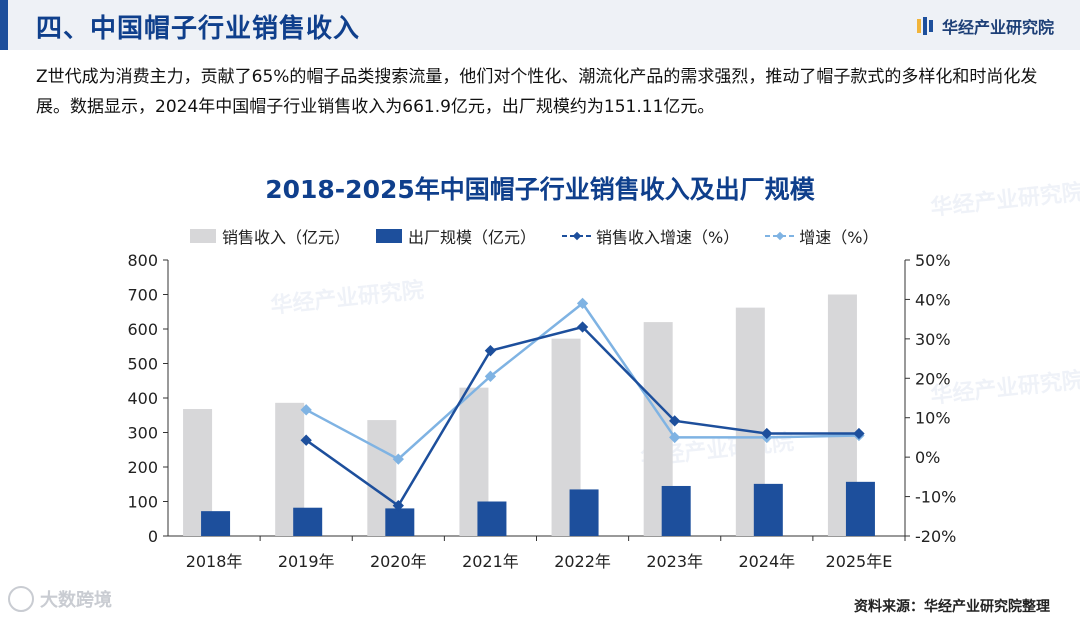 The image size is (1080, 620). What do you see at coordinates (927, 457) in the screenshot?
I see `y2-tick-label: 0%` at bounding box center [927, 457].